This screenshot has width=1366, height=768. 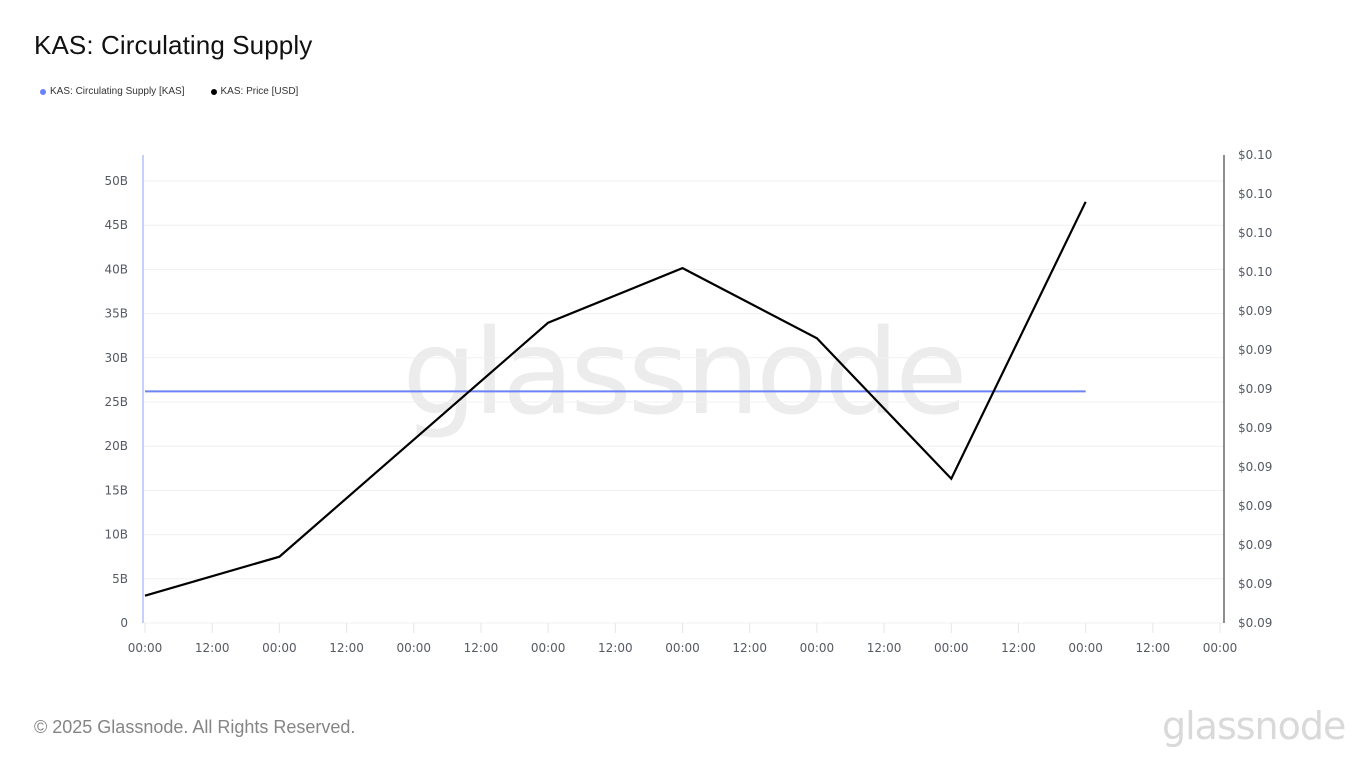 What do you see at coordinates (116, 358) in the screenshot?
I see `y-tick-label: 30B` at bounding box center [116, 358].